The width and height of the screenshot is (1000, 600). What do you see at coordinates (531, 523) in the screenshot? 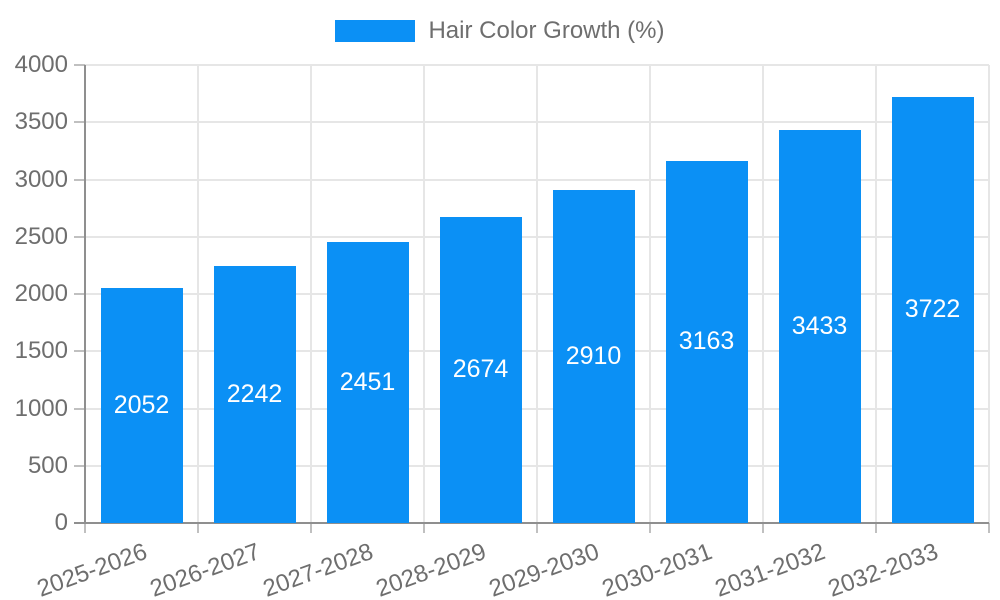
I see `x-axis-line` at bounding box center [531, 523].